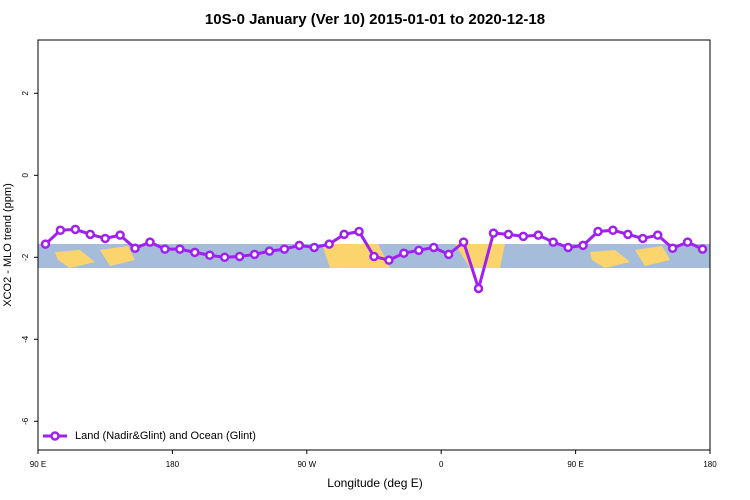 Image resolution: width=750 pixels, height=500 pixels. Describe the element at coordinates (306, 464) in the screenshot. I see `x-tick-label: 90 W` at that location.